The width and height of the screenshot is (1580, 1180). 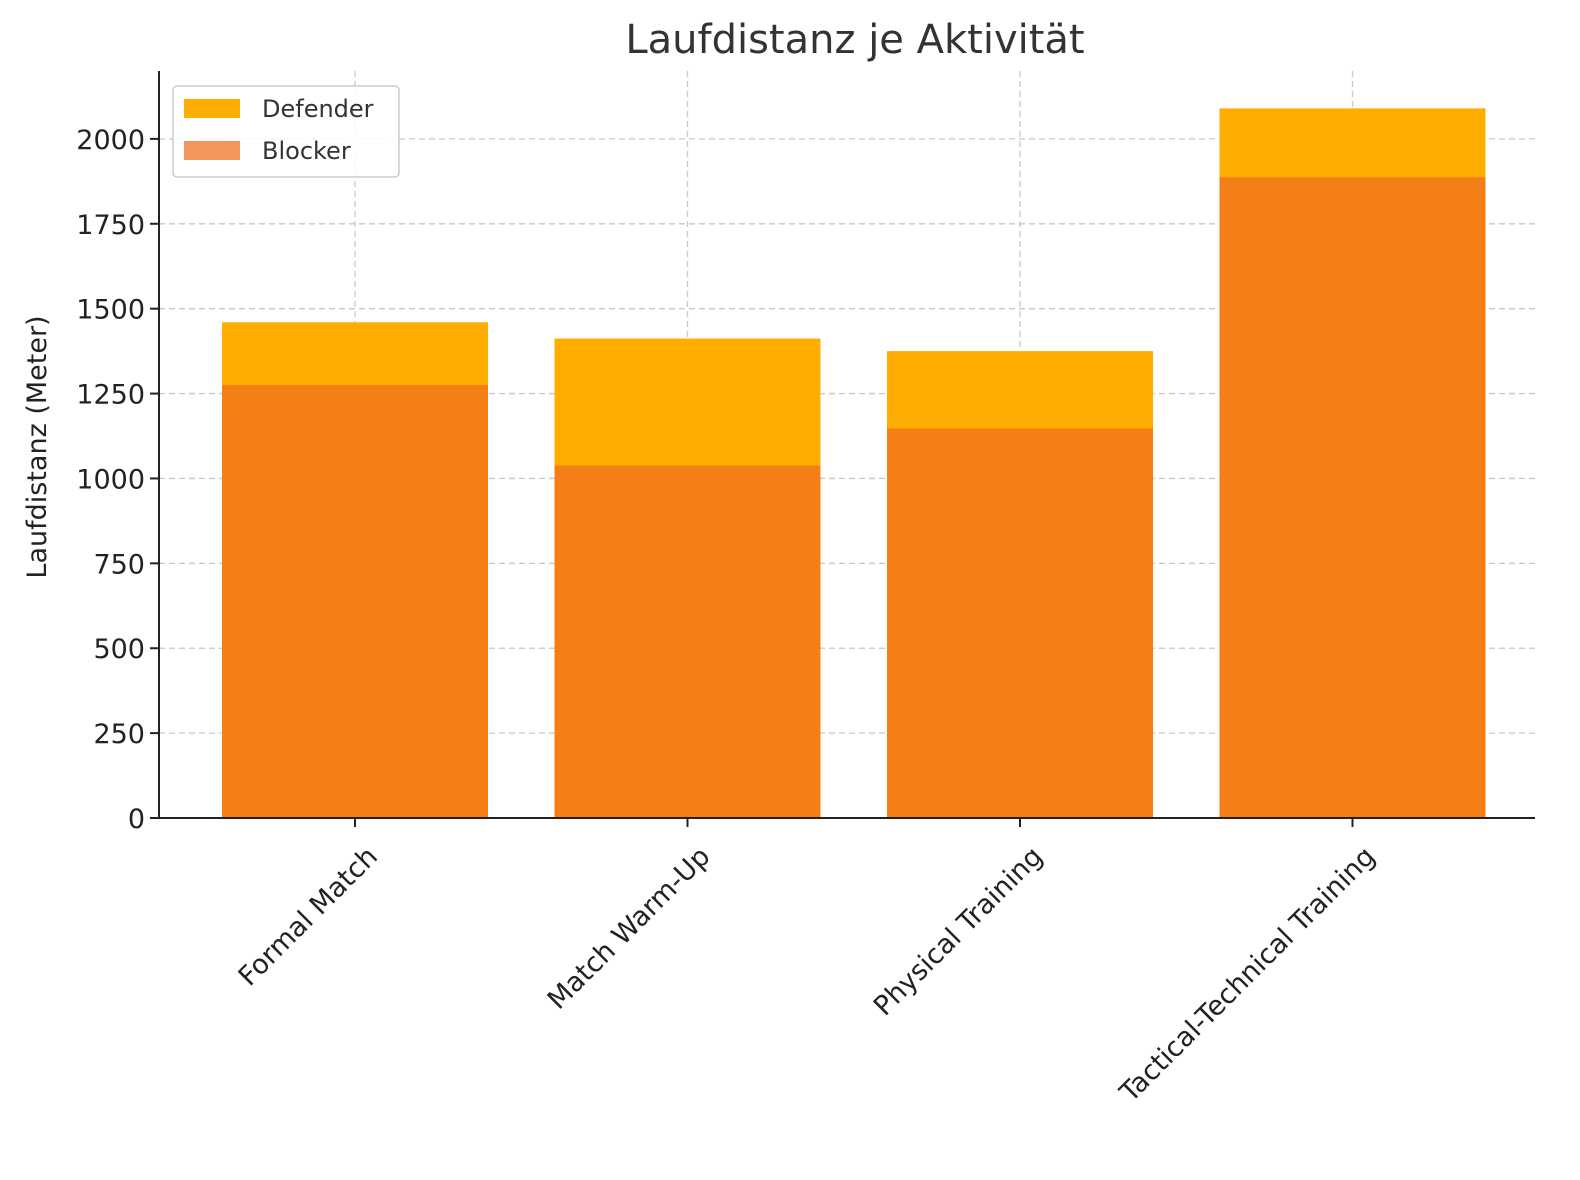 What do you see at coordinates (37, 446) in the screenshot?
I see `y-axis-label: Laufdistanz (Meter)` at bounding box center [37, 446].